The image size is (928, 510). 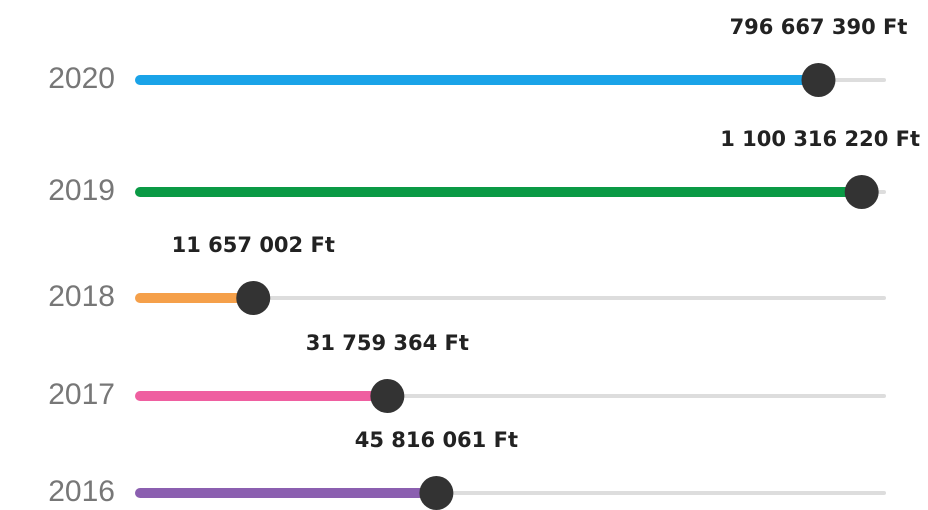 I want to click on year-label: 2020, so click(x=81, y=78).